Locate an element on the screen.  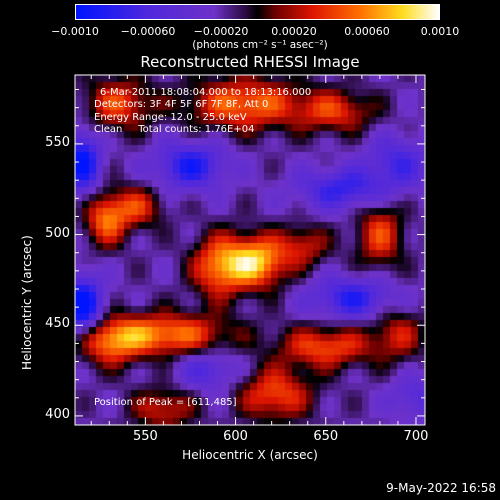
x-tick-label: 600 is located at coordinates (235, 436).